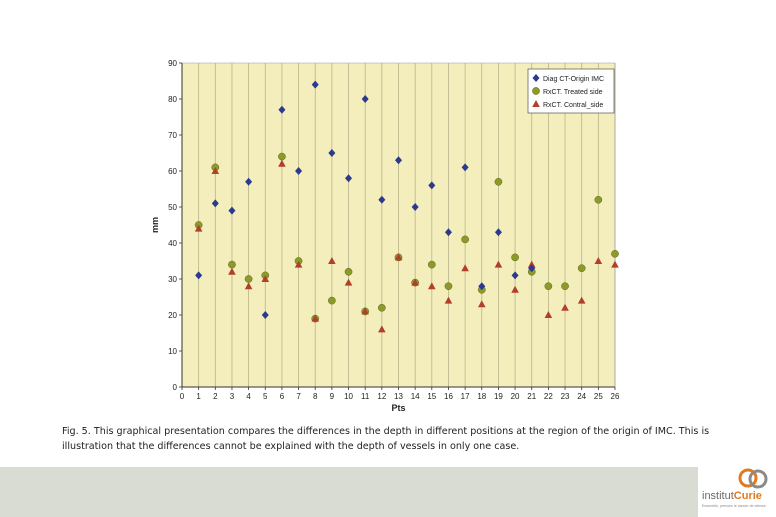 This screenshot has width=776, height=517. Describe the element at coordinates (265, 396) in the screenshot. I see `x-tick-label: 5` at that location.